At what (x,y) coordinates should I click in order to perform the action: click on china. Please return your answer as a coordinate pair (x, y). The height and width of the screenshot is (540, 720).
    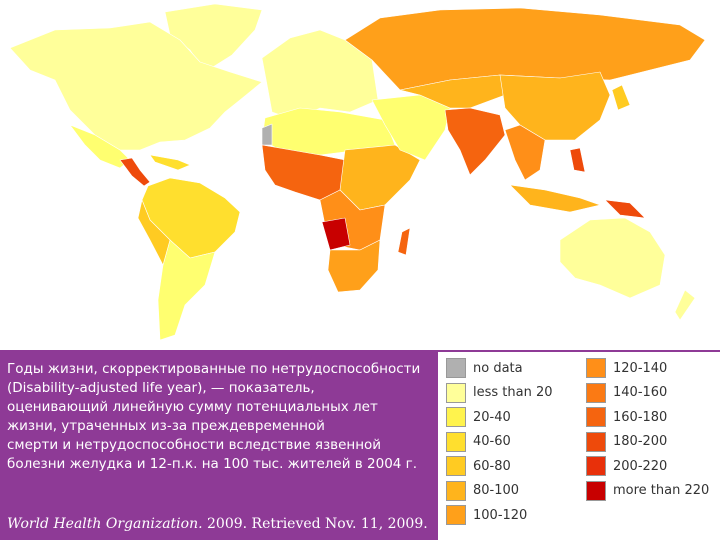
    Looking at the image, I should click on (555, 106).